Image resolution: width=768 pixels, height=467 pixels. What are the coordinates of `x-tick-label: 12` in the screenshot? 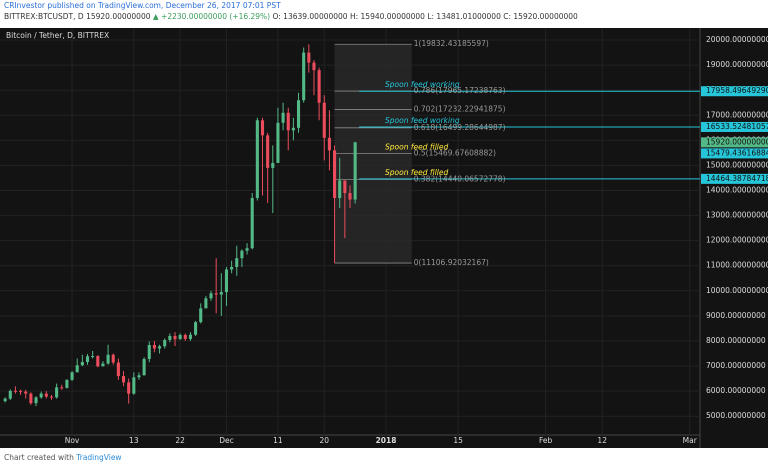 It's located at (602, 440).